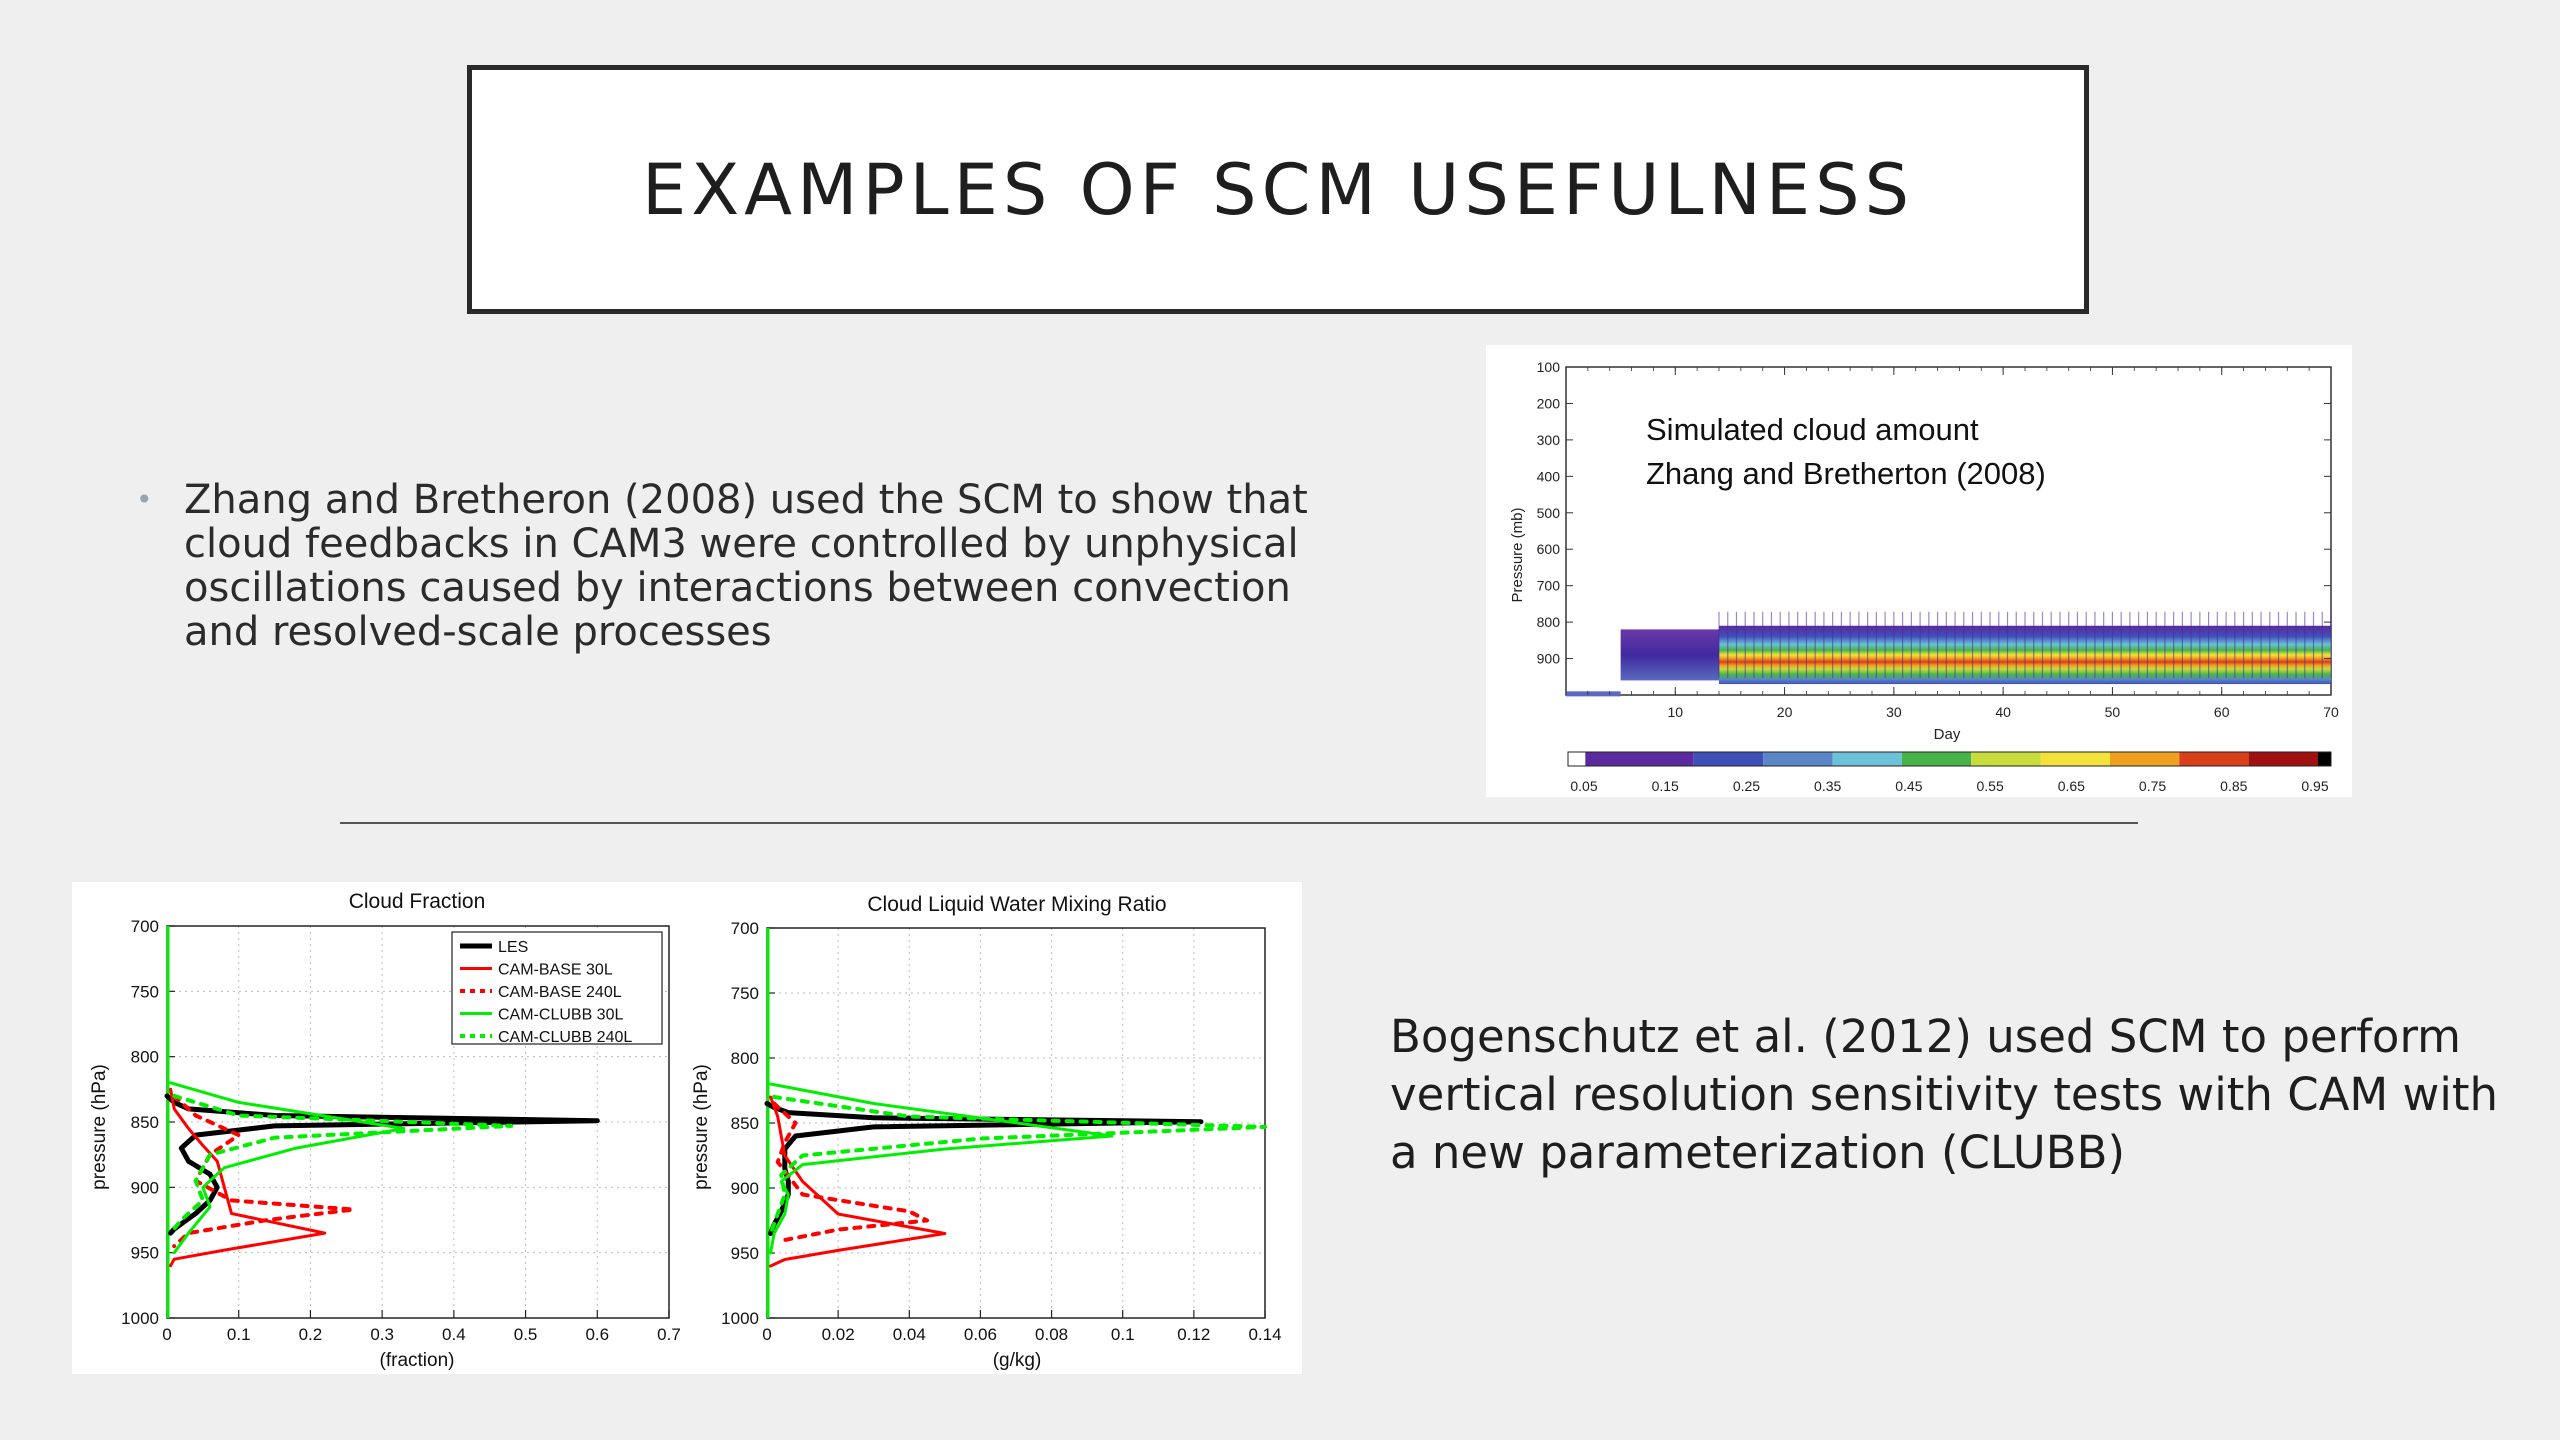 This screenshot has height=1440, width=2560. I want to click on heatmap-y-tick-label: 200, so click(1549, 403).